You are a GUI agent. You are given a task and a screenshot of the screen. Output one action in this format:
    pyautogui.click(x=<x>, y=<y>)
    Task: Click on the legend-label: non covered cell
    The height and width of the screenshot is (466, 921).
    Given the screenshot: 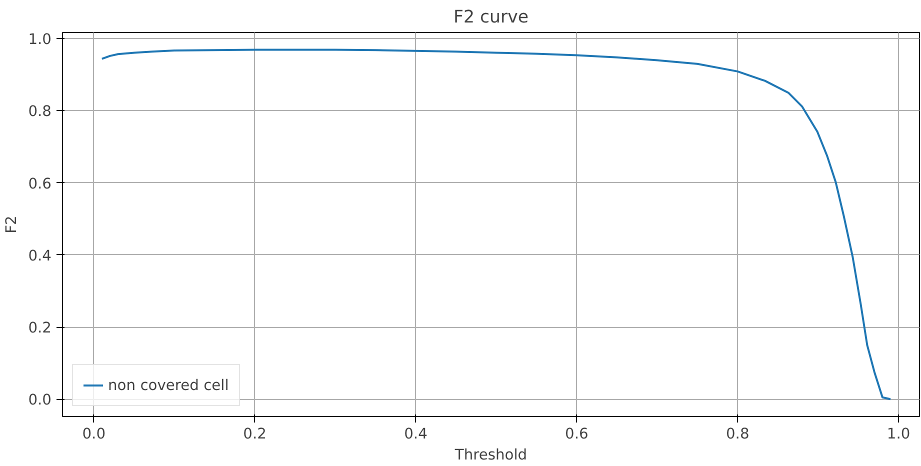 What is the action you would take?
    pyautogui.click(x=168, y=385)
    